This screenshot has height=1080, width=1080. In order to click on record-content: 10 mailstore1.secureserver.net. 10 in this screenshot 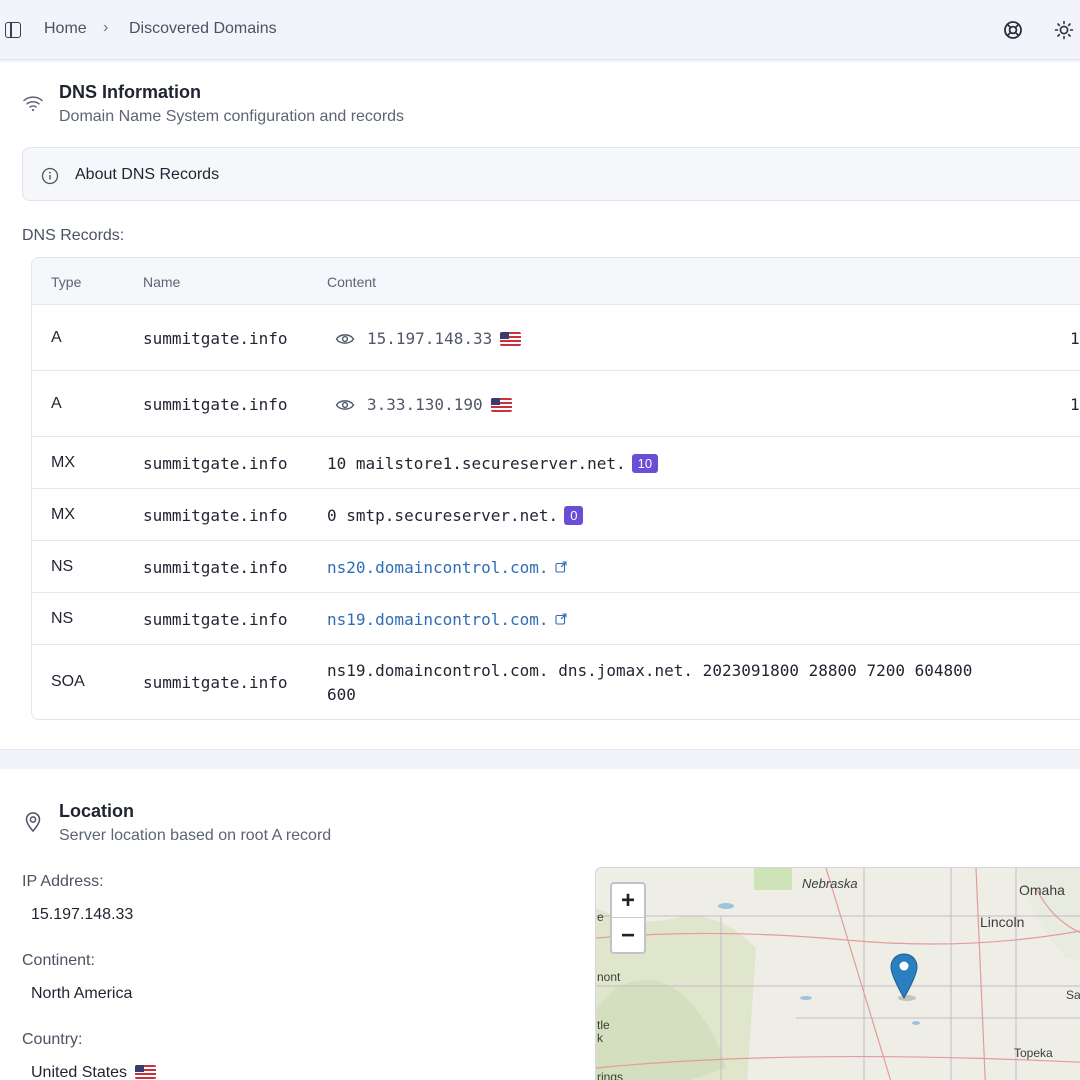, I will do `click(493, 463)`.